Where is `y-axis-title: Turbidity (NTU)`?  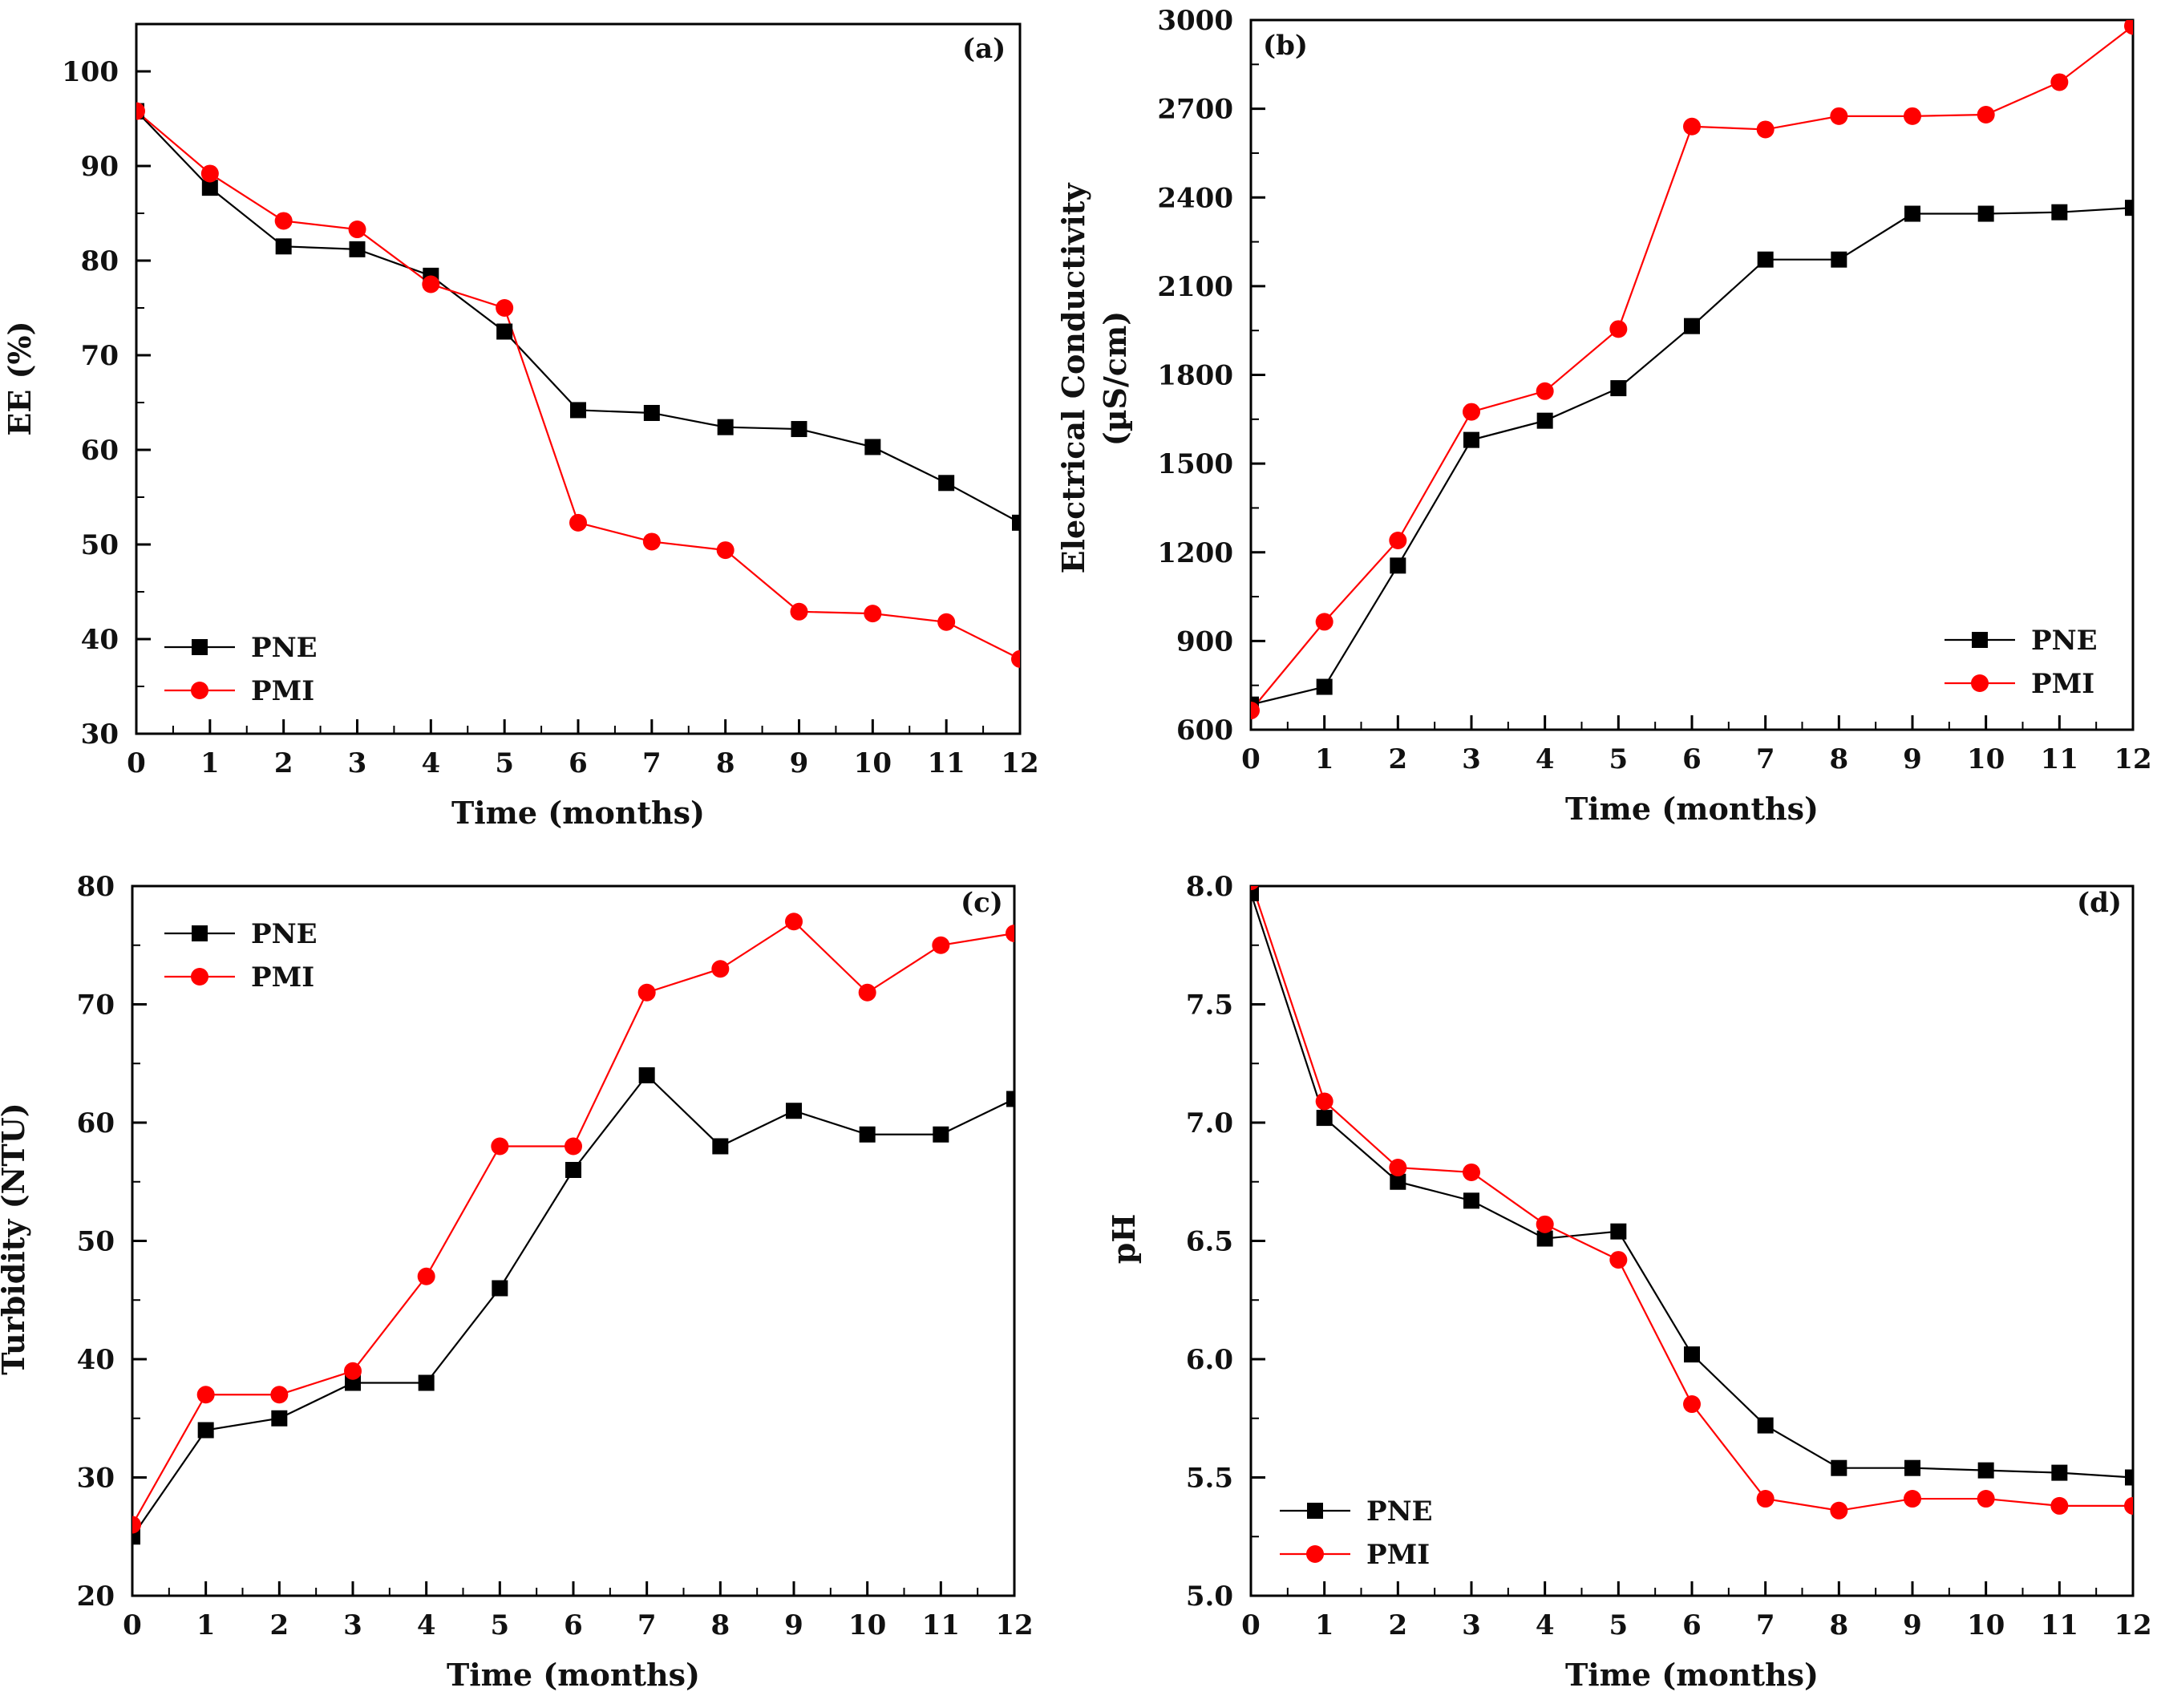
y-axis-title: Turbidity (NTU) is located at coordinates (16, 1238).